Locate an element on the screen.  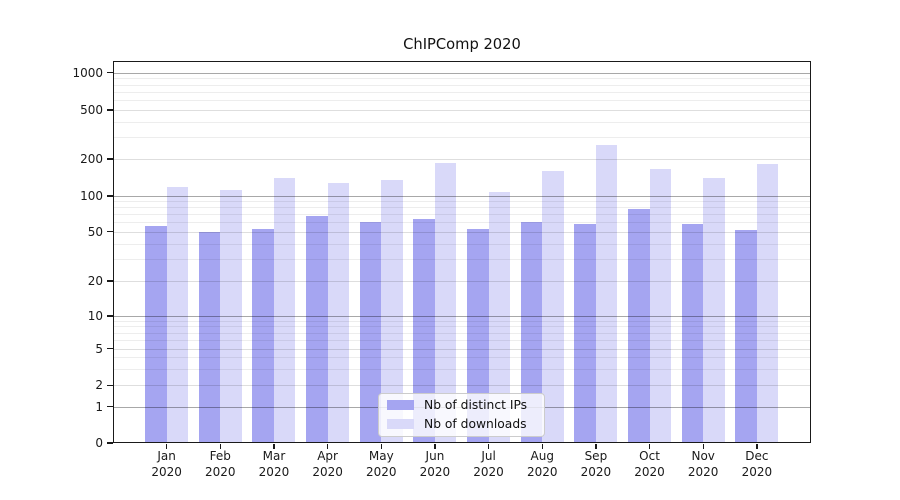
x-label-month-jul: Jul is located at coordinates (488, 456).